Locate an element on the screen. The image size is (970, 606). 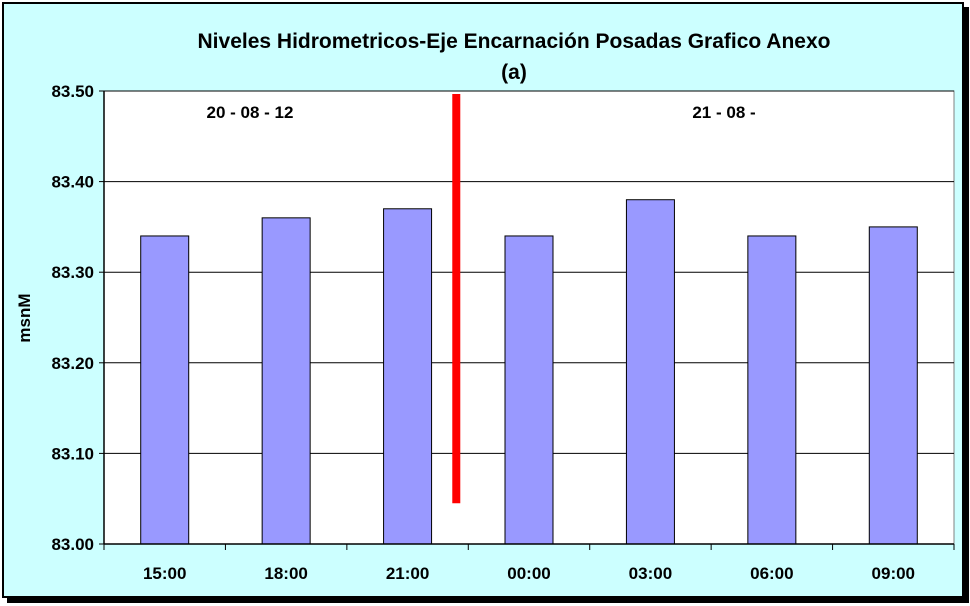
x-tick-label: 21:00 is located at coordinates (407, 573).